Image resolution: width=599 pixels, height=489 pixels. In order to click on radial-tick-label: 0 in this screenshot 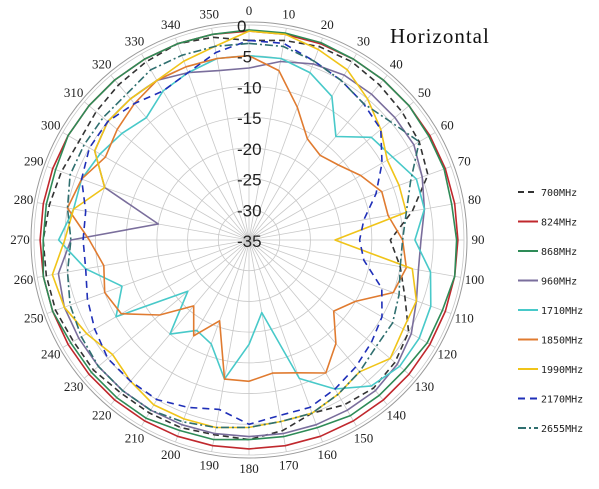, I will do `click(241, 26)`.